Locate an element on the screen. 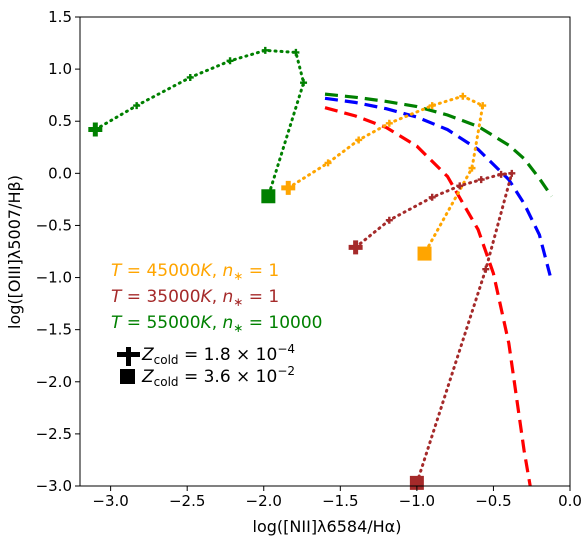 The width and height of the screenshot is (586, 549). legend-square-marker is located at coordinates (127, 376).